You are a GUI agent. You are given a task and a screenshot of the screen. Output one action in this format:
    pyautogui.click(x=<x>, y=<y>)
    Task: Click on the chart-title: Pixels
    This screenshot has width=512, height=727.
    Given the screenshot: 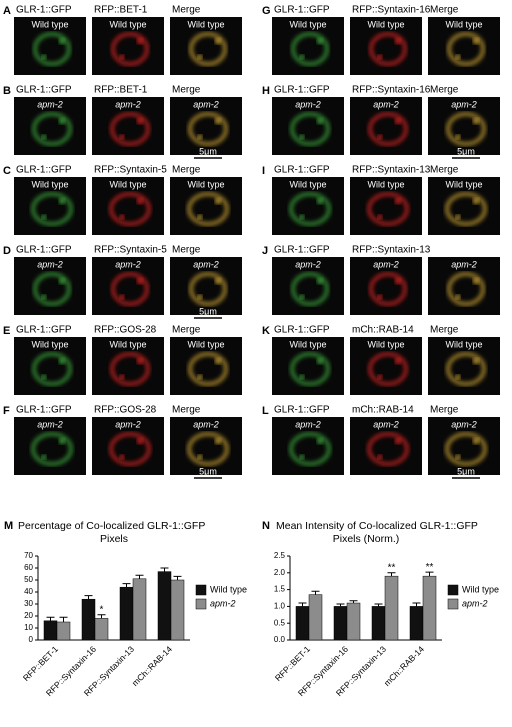 What is the action you would take?
    pyautogui.click(x=114, y=539)
    